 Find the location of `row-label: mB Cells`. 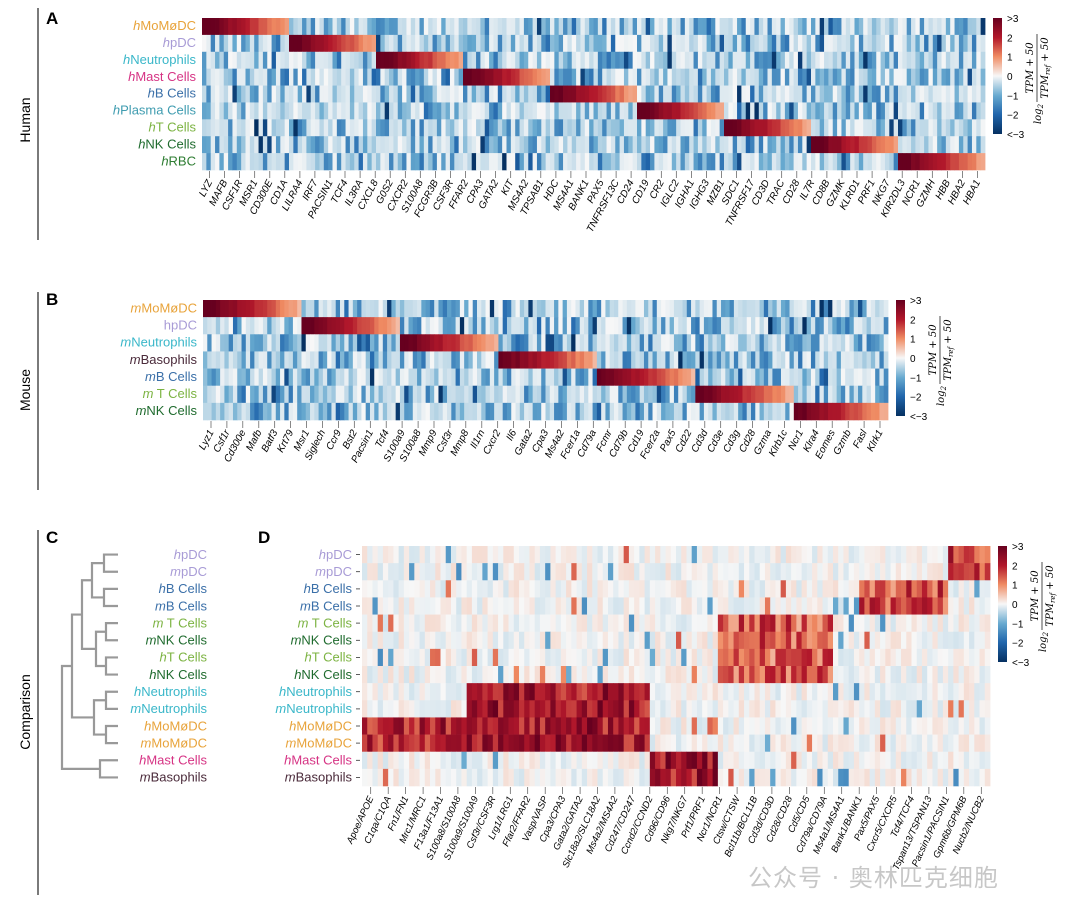

row-label: mB Cells is located at coordinates (171, 376).